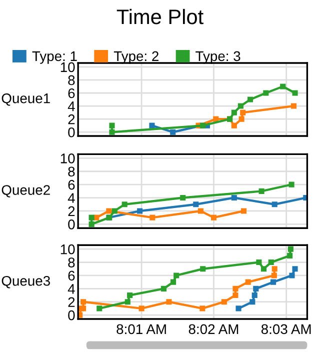 The height and width of the screenshot is (357, 320). What do you see at coordinates (218, 57) in the screenshot?
I see `legend-label: Type: 3` at bounding box center [218, 57].